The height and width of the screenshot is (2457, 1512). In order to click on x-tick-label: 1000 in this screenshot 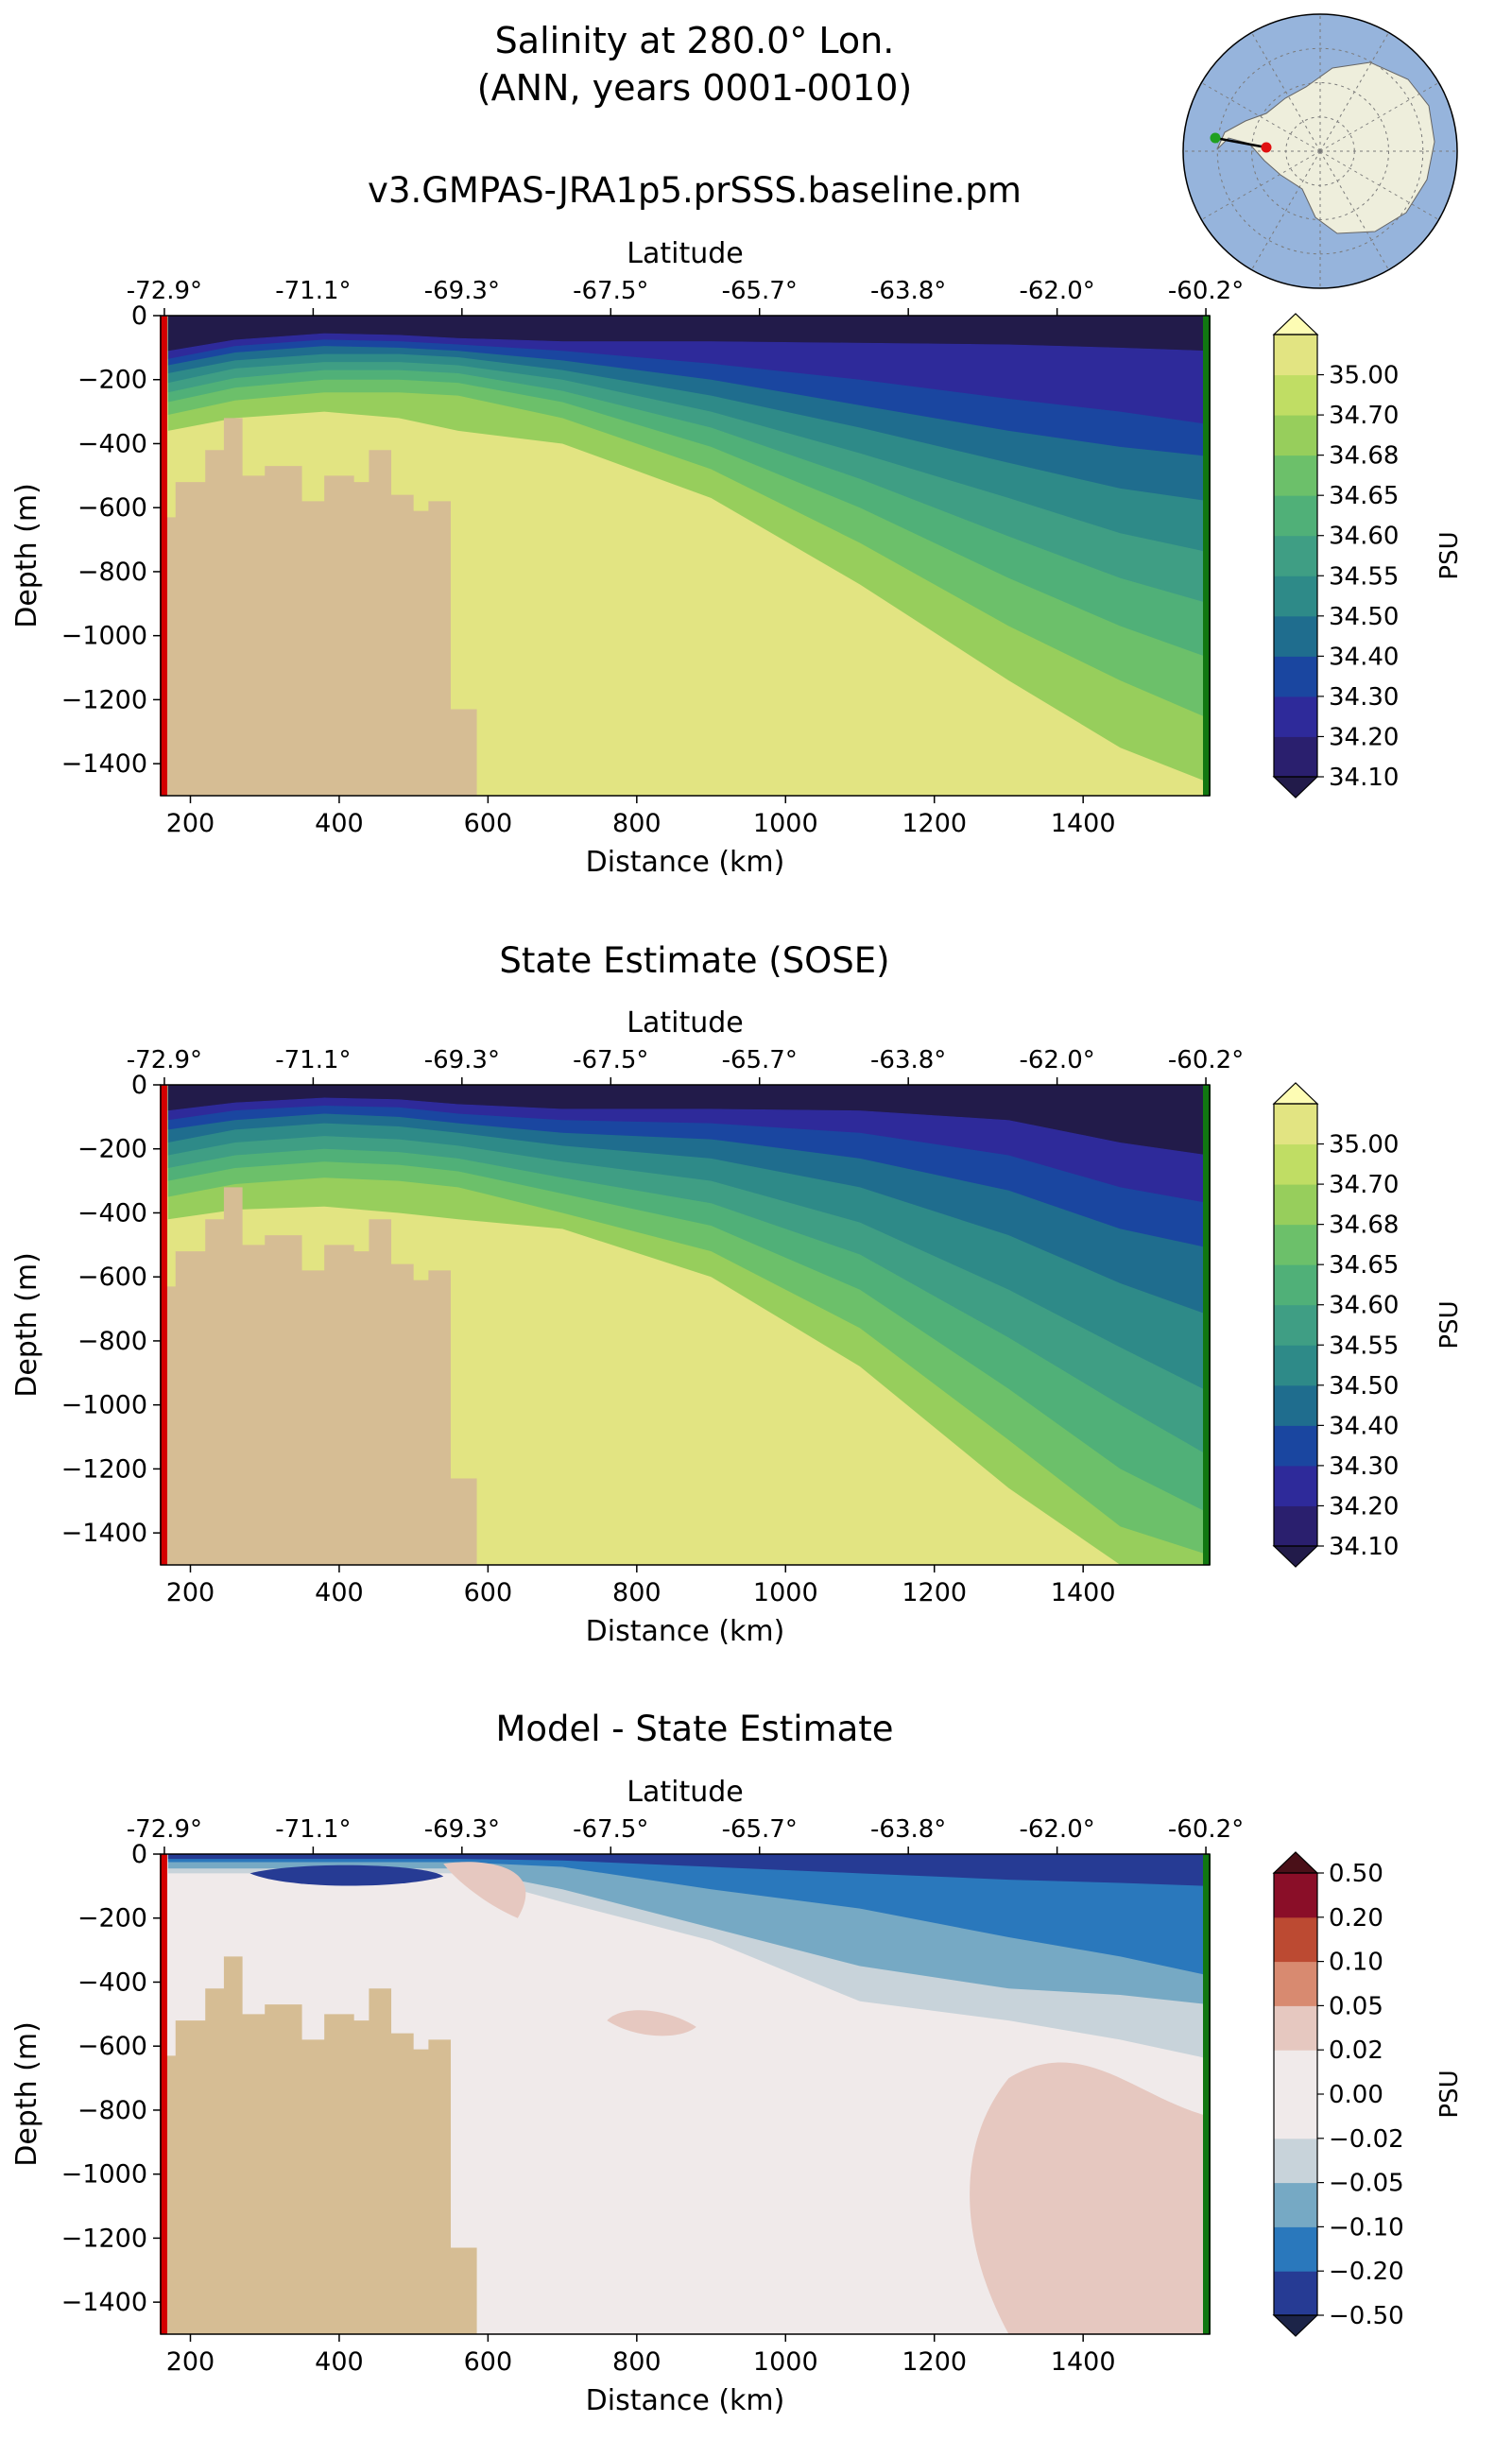, I will do `click(785, 1592)`.